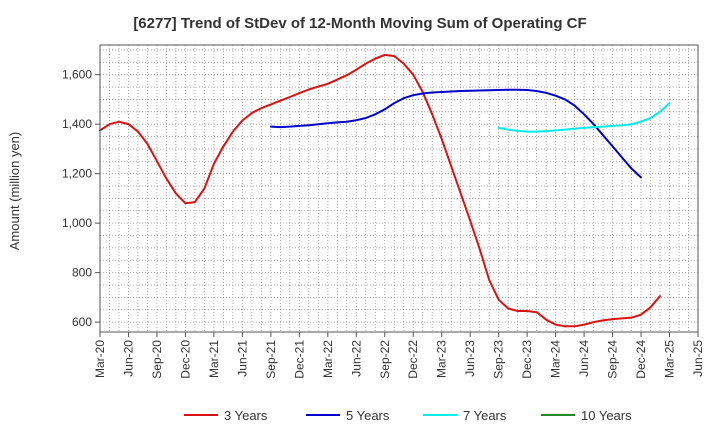 The height and width of the screenshot is (440, 720). I want to click on legend-label-3-years: 3 Years, so click(246, 415).